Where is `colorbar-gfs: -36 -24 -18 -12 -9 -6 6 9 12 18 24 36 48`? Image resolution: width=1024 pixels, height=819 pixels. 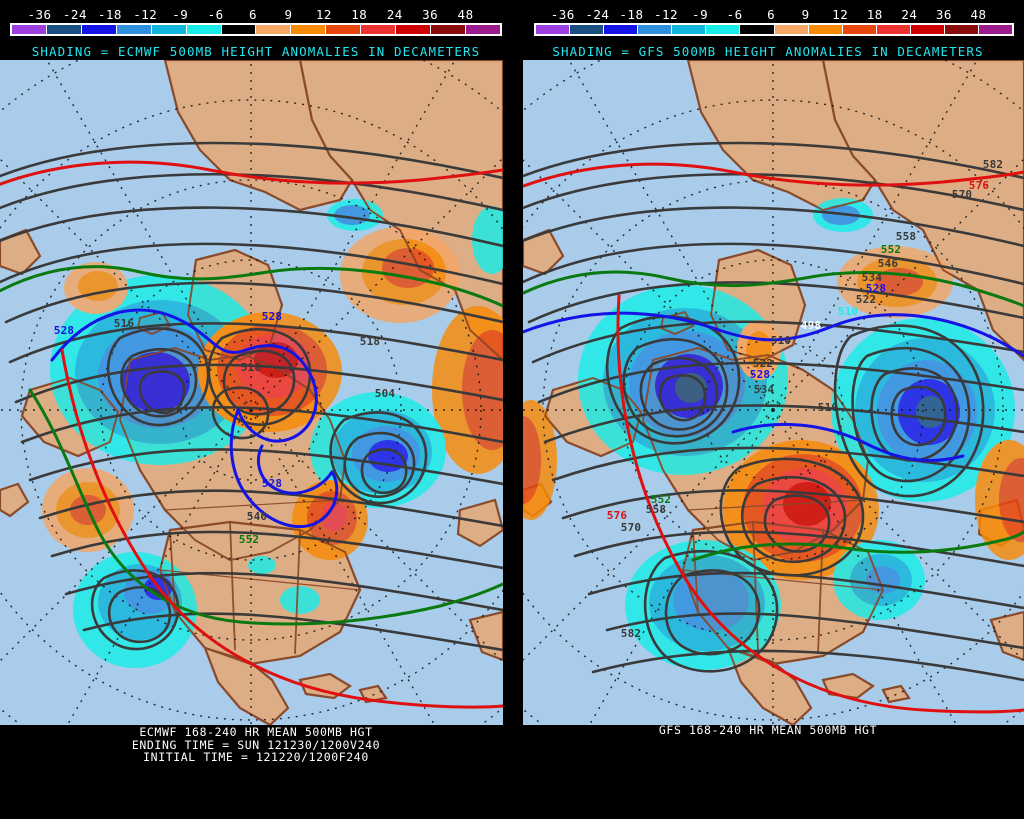
colorbar-gfs: -36 -24 -18 -12 -9 -6 6 9 12 18 24 36 48 is located at coordinates (774, 32).